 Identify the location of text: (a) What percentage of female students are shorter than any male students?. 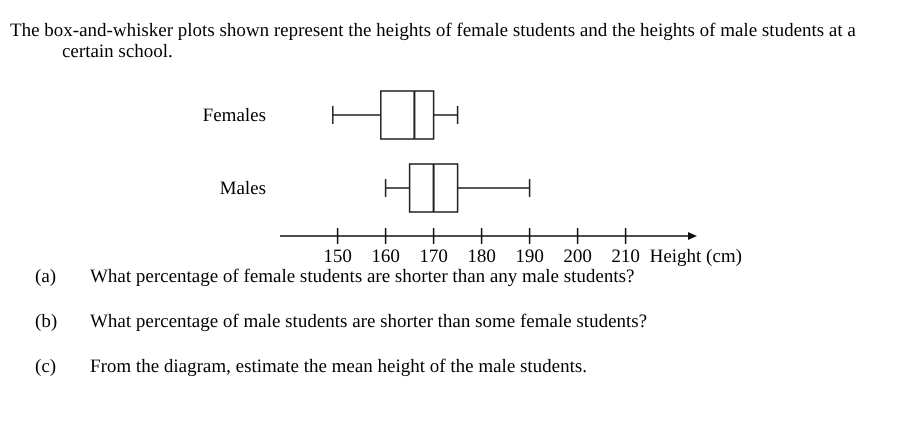
(334, 276).